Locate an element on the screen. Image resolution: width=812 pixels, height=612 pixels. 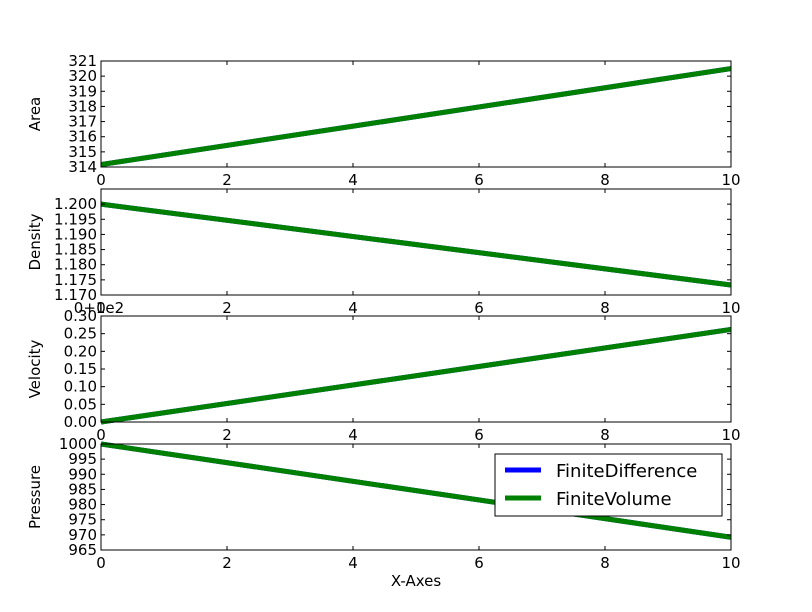
x-axis-label: X-Axes is located at coordinates (416, 581).